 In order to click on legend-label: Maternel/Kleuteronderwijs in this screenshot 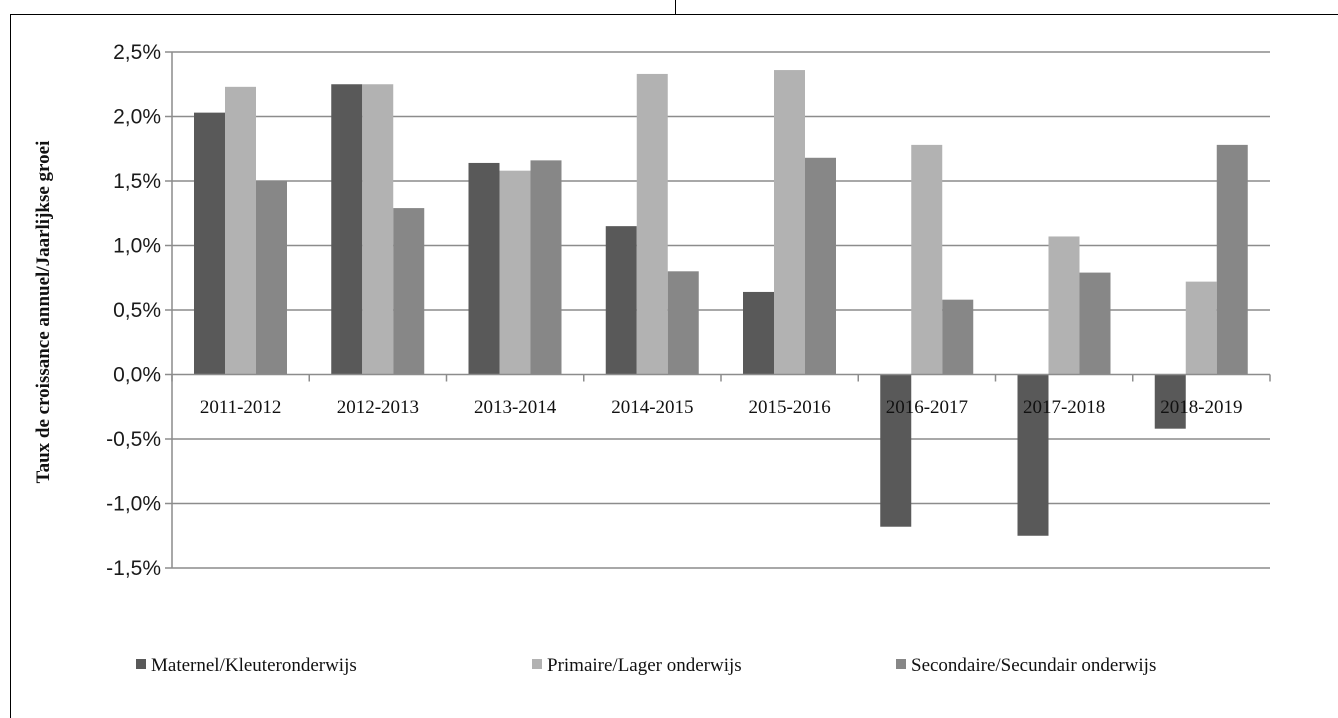, I will do `click(254, 665)`.